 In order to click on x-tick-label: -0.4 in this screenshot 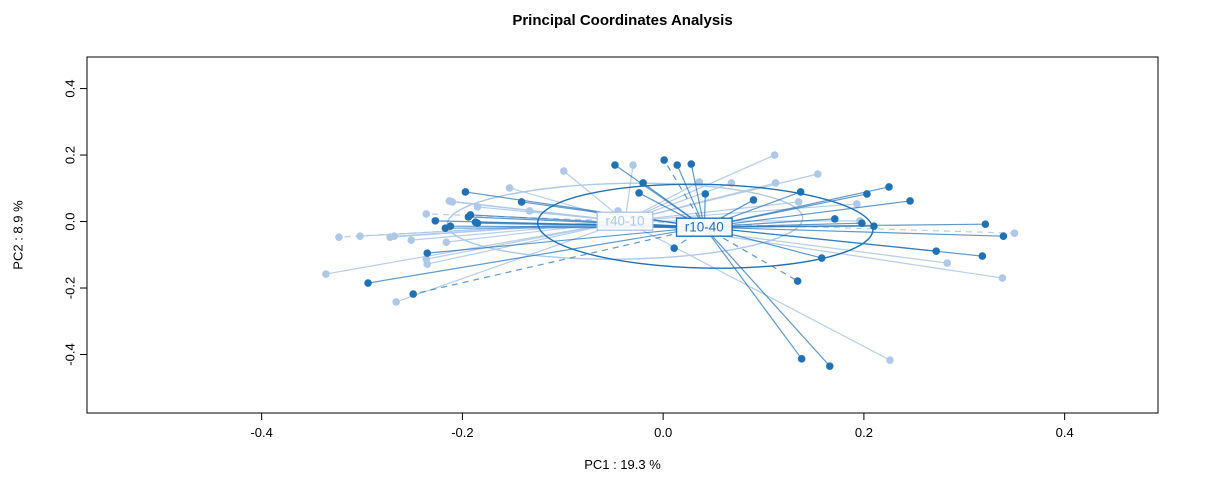, I will do `click(261, 432)`.